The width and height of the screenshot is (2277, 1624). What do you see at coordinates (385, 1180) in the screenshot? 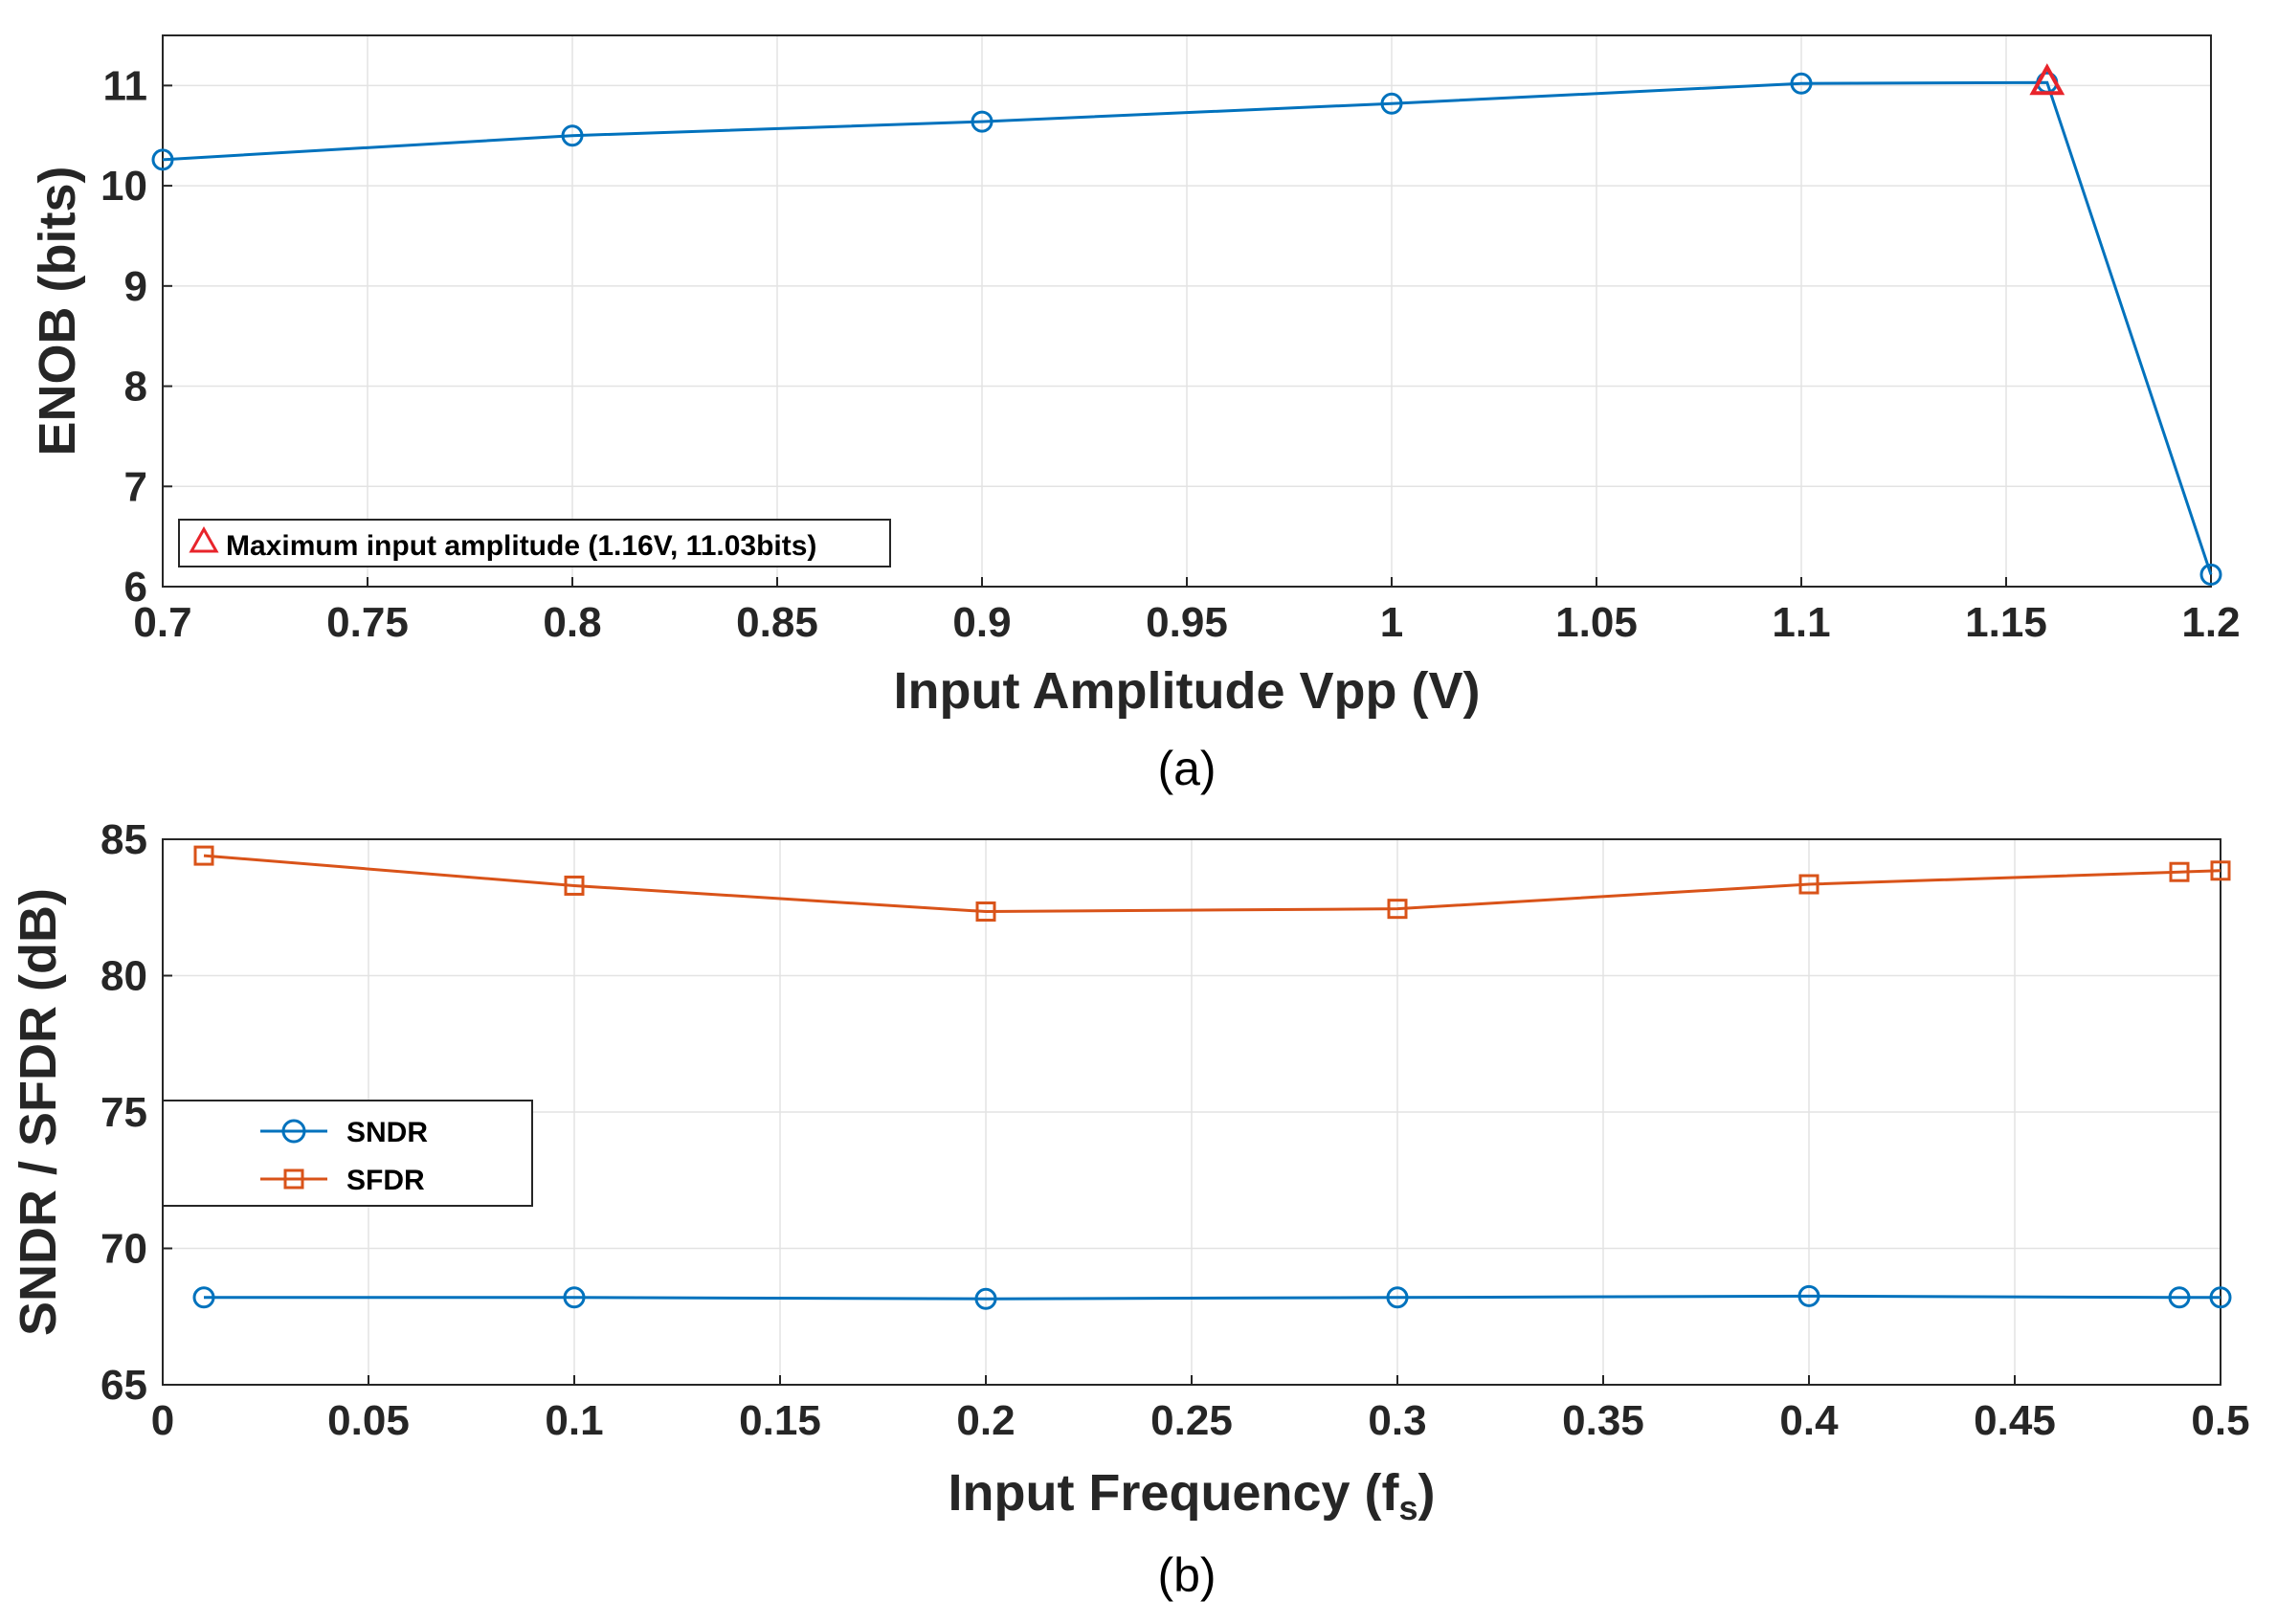
I see `chart-b-legend-sfdr-label: SFDR` at bounding box center [385, 1180].